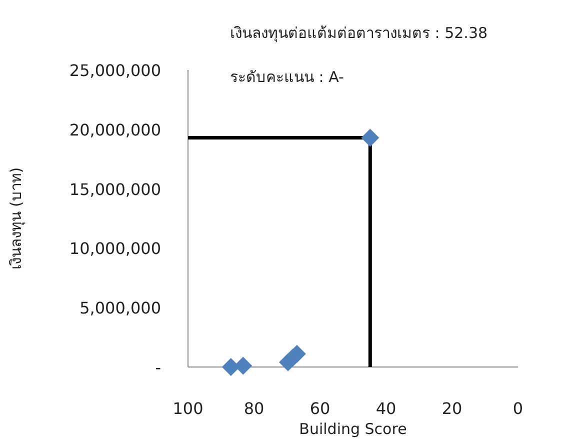  I want to click on x-tick-label: 100, so click(188, 408).